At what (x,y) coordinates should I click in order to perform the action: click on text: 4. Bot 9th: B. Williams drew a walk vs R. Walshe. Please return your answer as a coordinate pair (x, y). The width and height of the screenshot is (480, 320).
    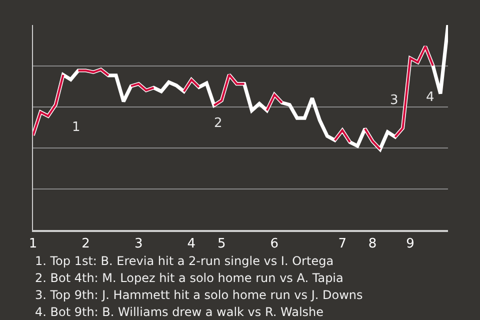
    Looking at the image, I should click on (179, 312).